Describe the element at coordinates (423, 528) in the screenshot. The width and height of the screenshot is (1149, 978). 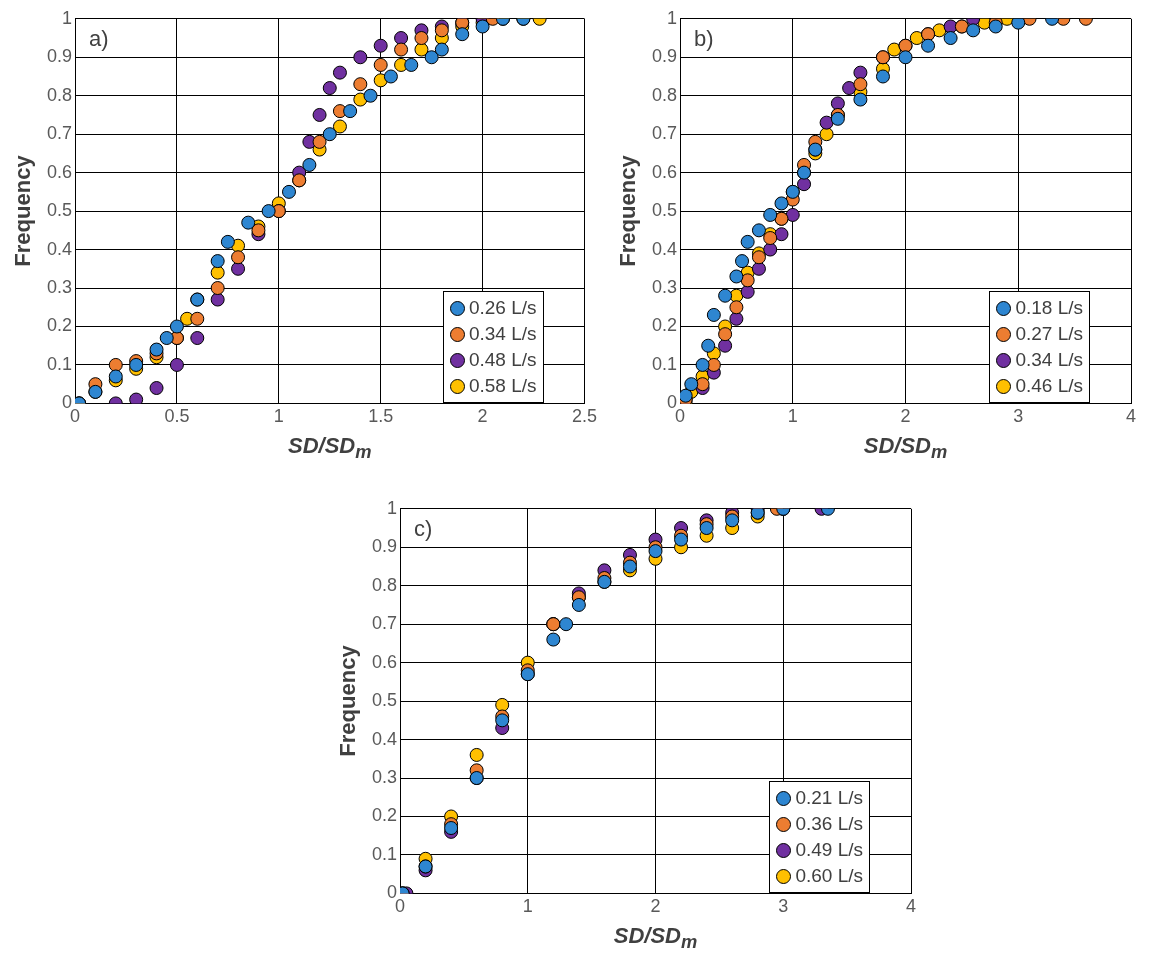
I see `annotation: c)` at that location.